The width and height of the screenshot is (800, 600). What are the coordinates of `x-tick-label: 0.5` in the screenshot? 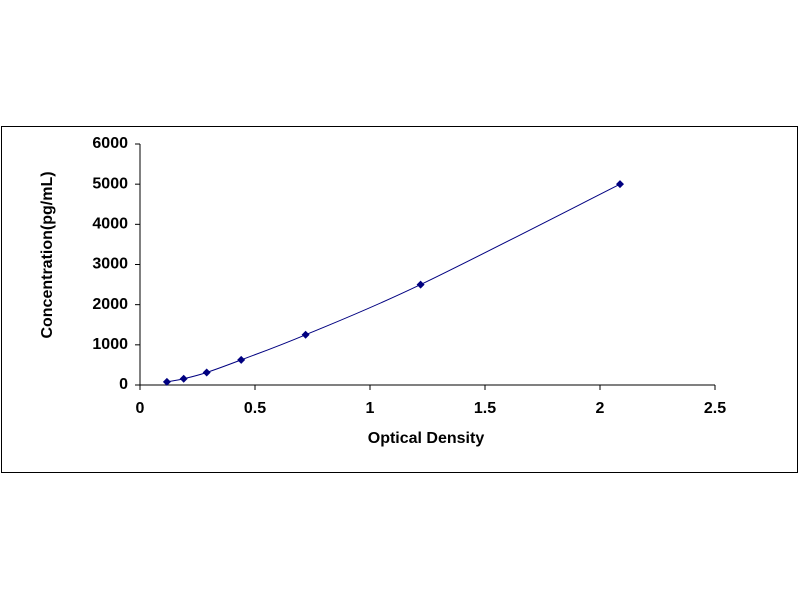 It's located at (255, 408).